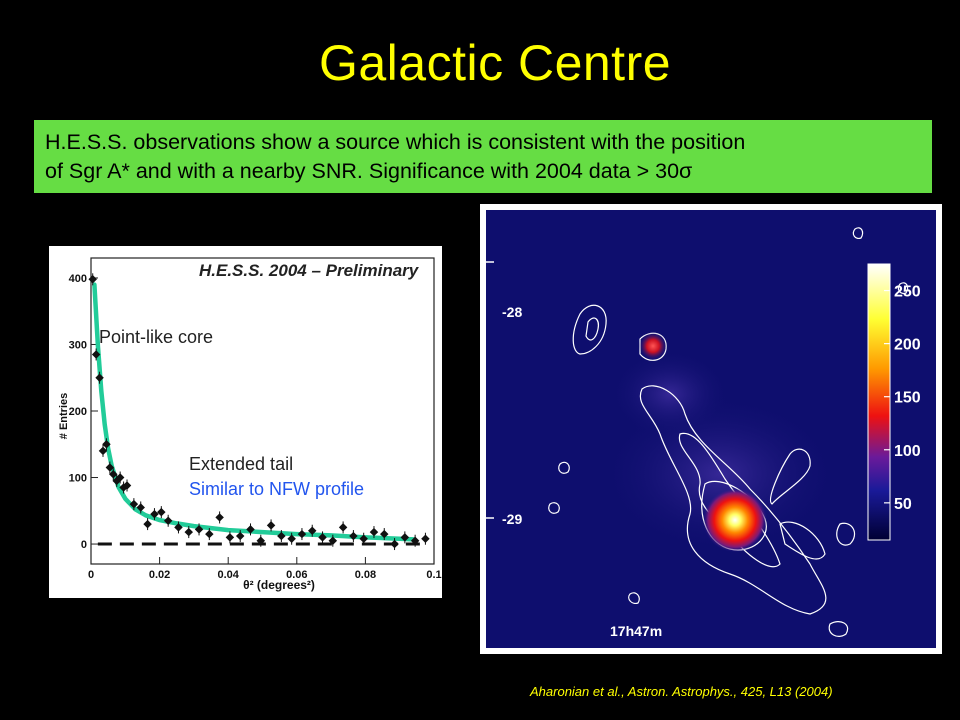 The width and height of the screenshot is (960, 720). I want to click on x-tick-label: 0, so click(91, 575).